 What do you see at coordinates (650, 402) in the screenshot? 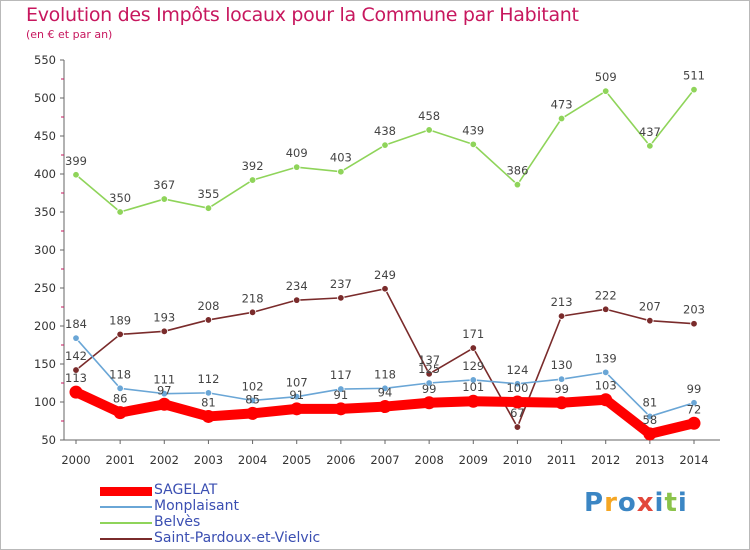
I see `data-label-Monplaisant-2013: 81` at bounding box center [650, 402].